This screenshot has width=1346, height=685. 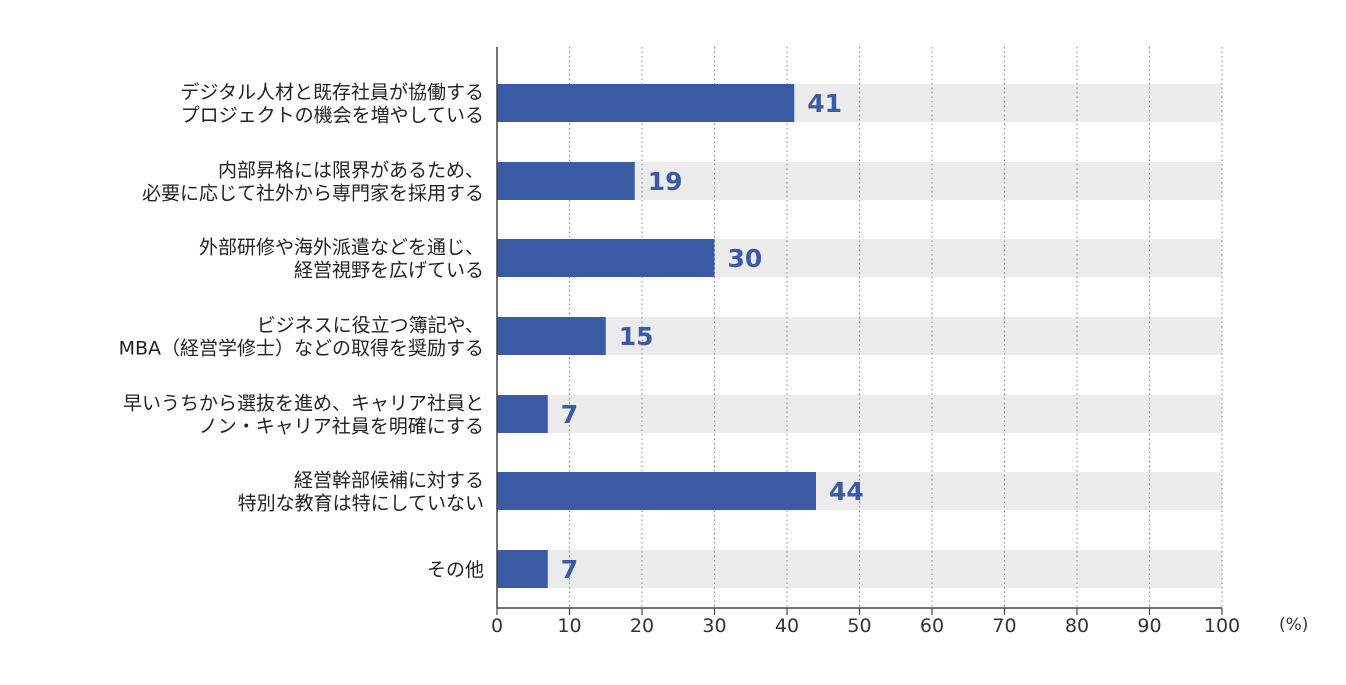 I want to click on value-label: 19, so click(x=665, y=181).